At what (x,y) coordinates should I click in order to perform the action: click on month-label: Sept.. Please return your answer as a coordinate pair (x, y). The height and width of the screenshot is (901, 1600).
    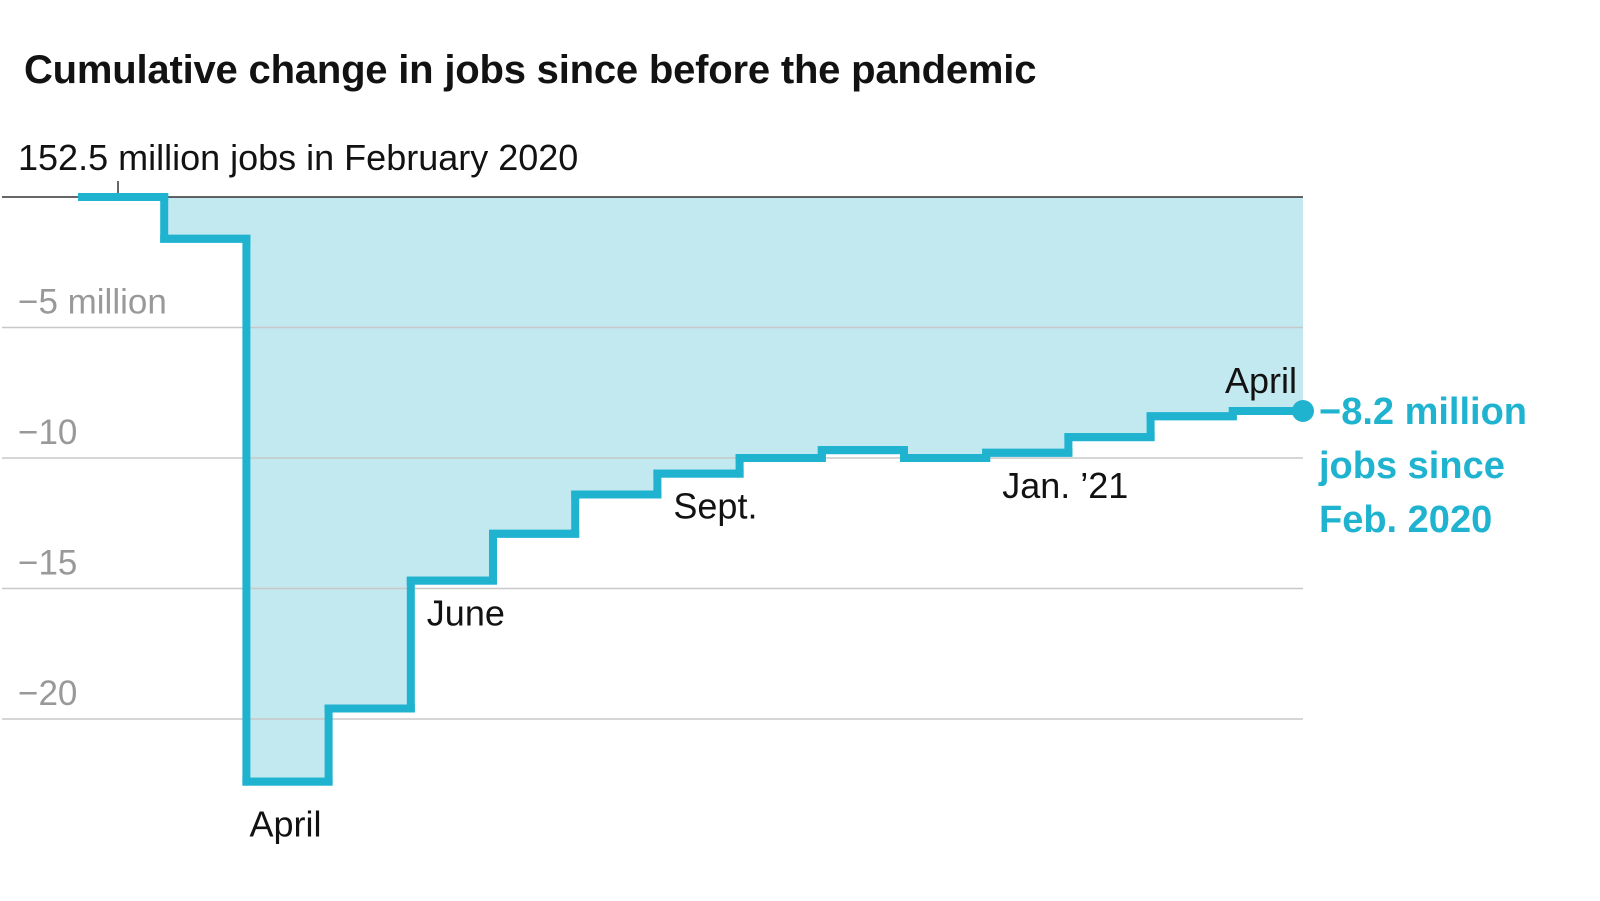
    Looking at the image, I should click on (715, 506).